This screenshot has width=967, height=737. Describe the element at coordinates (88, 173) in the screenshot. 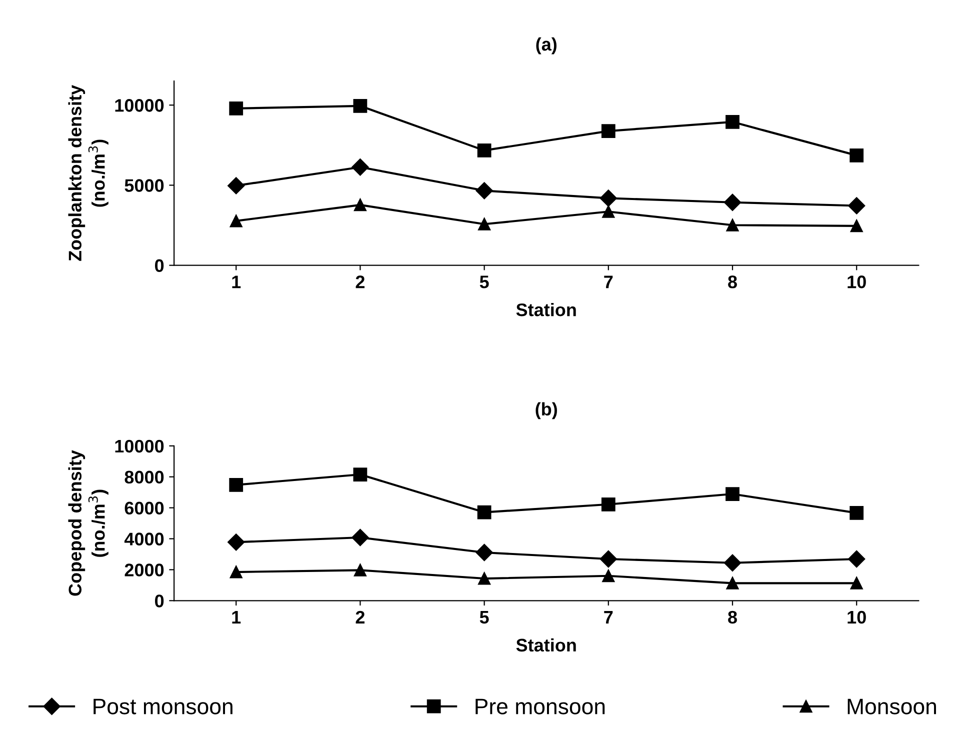

I see `y-axis-title: Zooplankton density (no./m$^{3}$)` at that location.